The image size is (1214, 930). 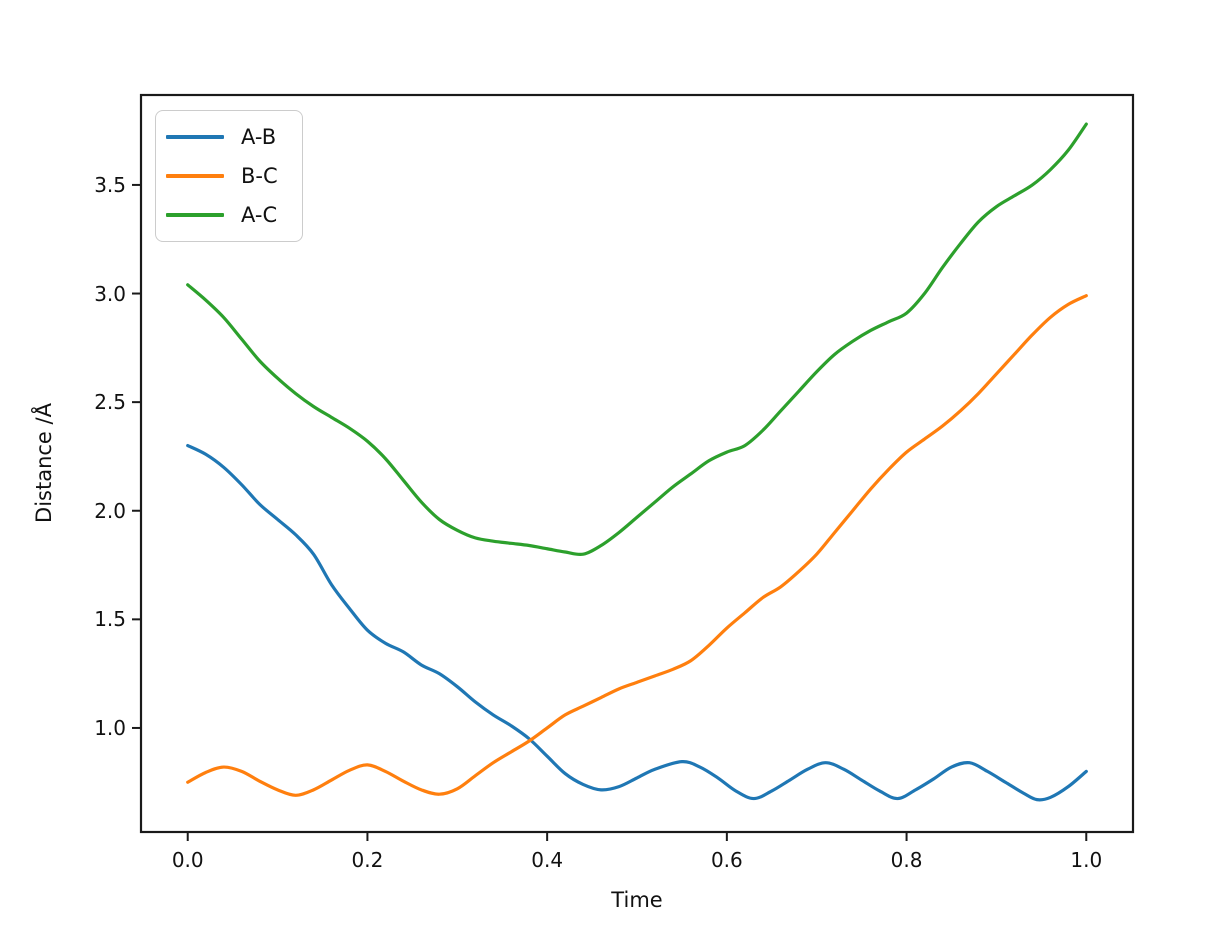 I want to click on legend-label: A-B, so click(x=259, y=136).